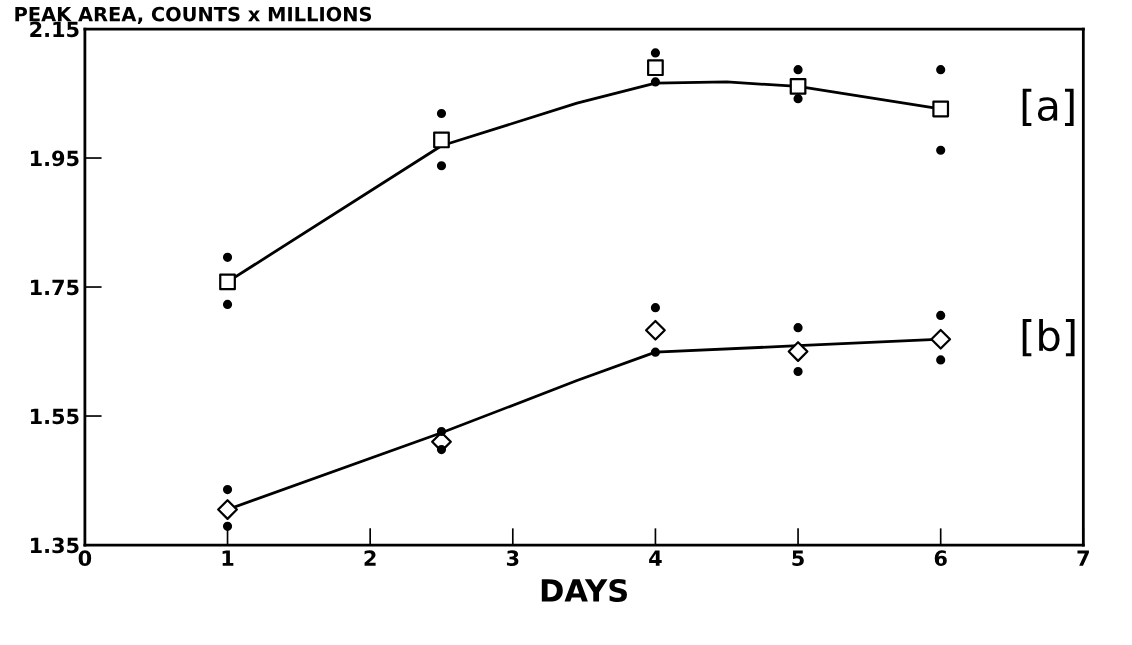 The height and width of the screenshot is (645, 1132). Describe the element at coordinates (940, 558) in the screenshot. I see `x-tick-label: 6` at that location.